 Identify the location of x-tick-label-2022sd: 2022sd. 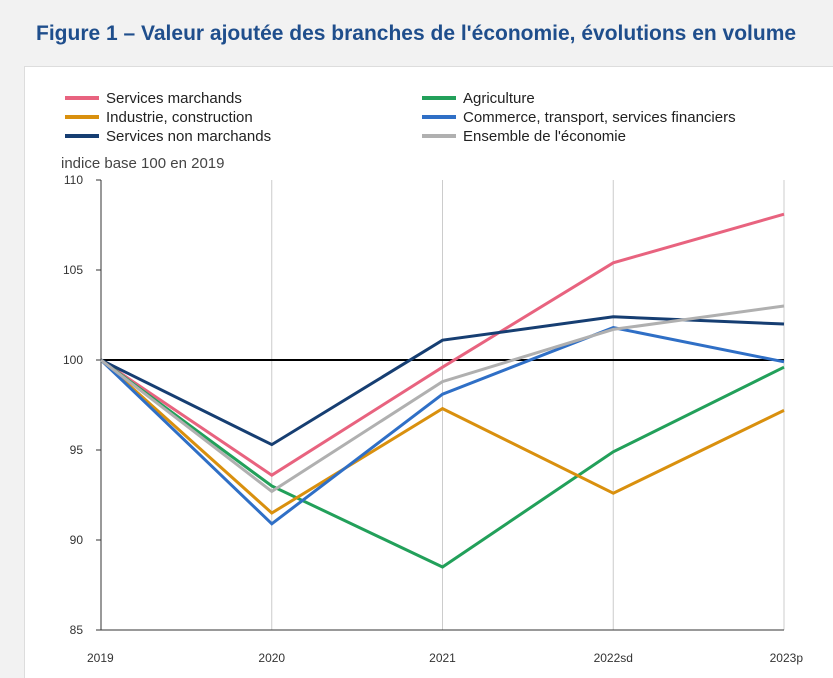
(613, 658).